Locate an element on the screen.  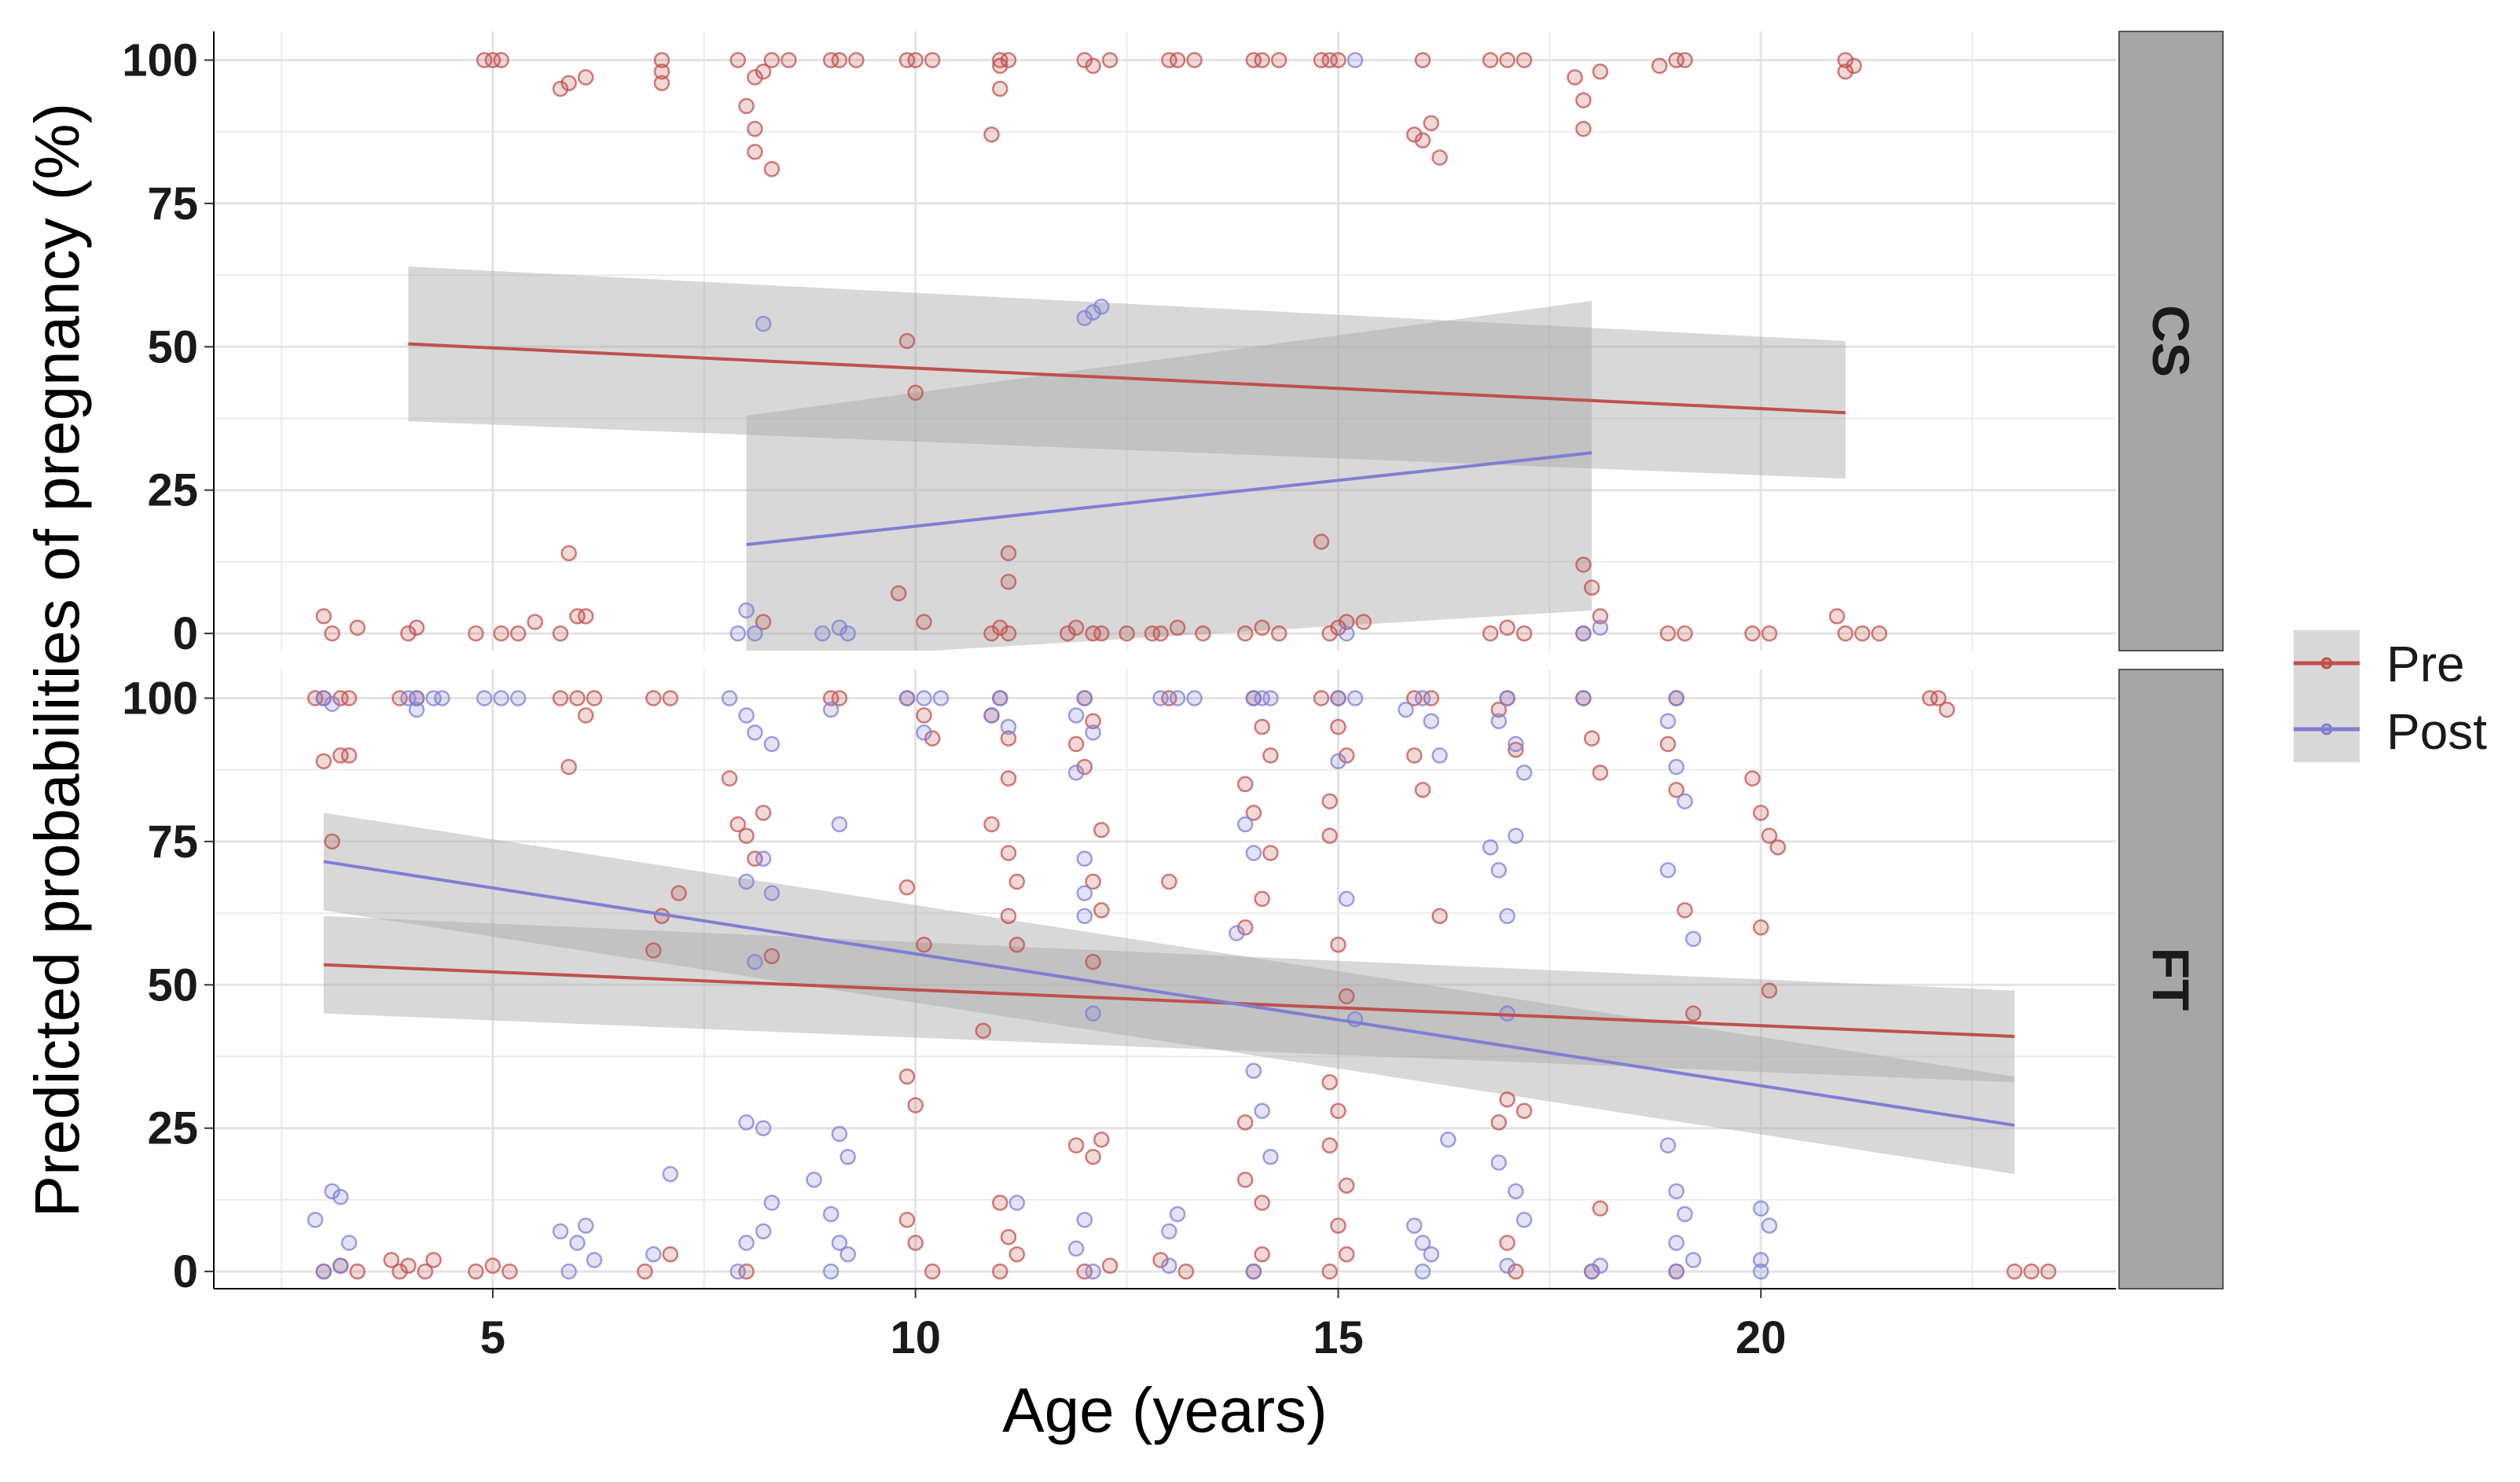
strip-label-cs: CS is located at coordinates (2171, 341).